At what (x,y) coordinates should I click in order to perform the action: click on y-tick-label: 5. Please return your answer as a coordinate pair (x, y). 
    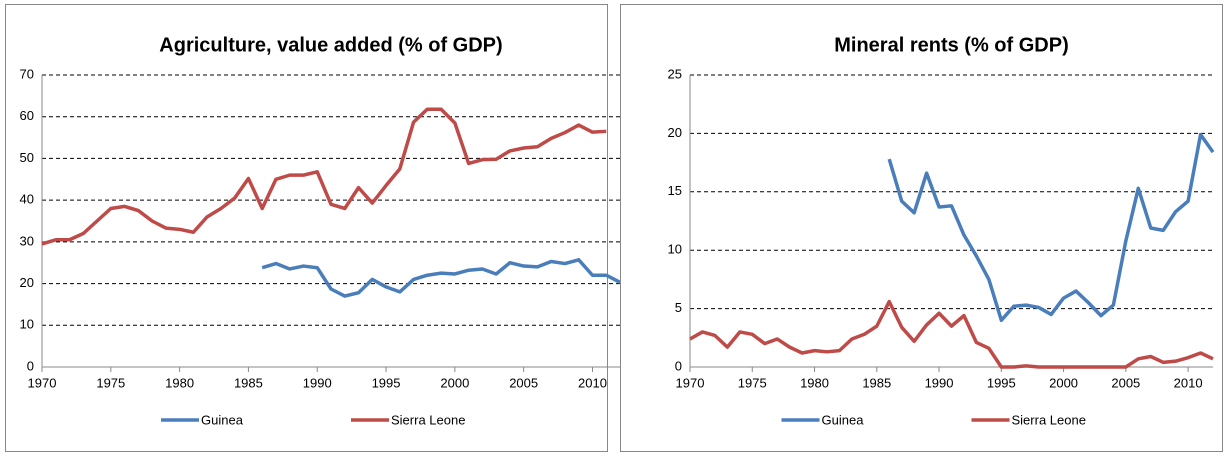
    Looking at the image, I should click on (678, 307).